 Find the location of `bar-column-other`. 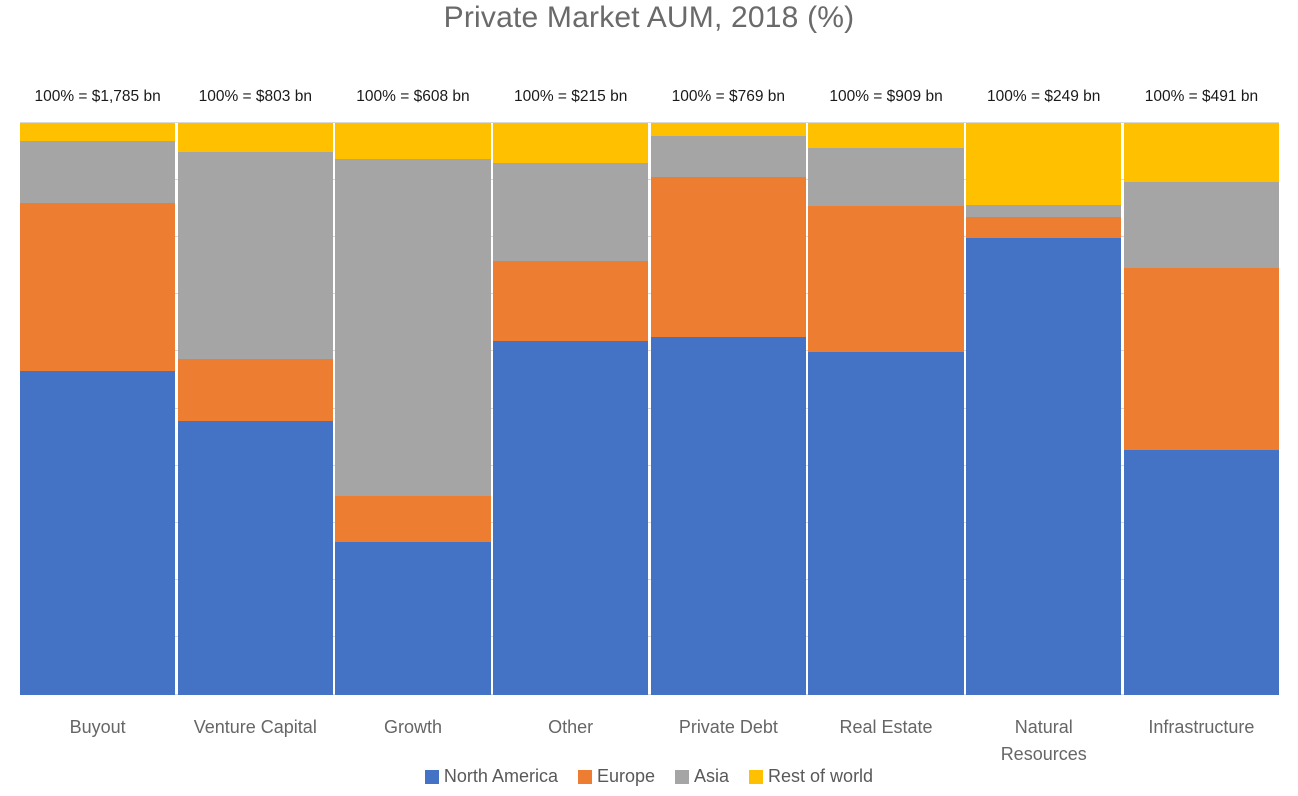

bar-column-other is located at coordinates (571, 409).